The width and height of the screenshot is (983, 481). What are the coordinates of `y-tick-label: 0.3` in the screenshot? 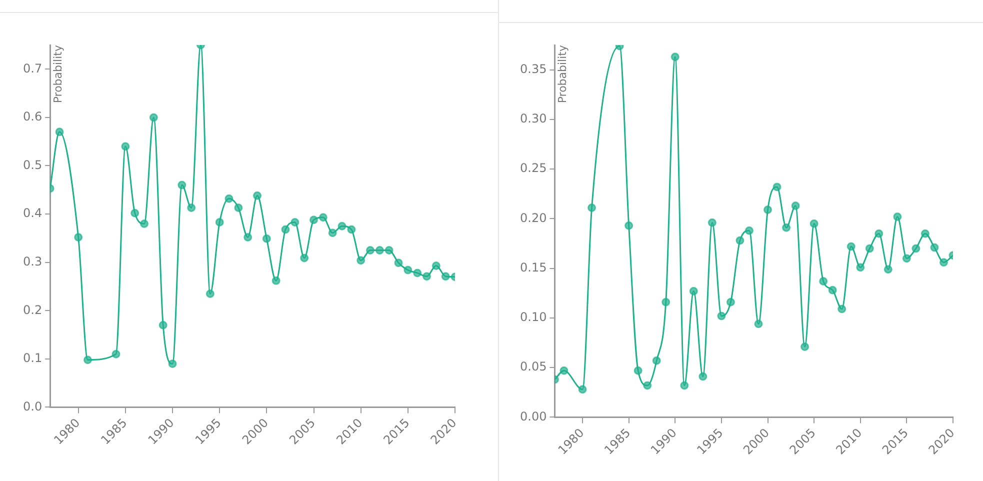 It's located at (32, 261).